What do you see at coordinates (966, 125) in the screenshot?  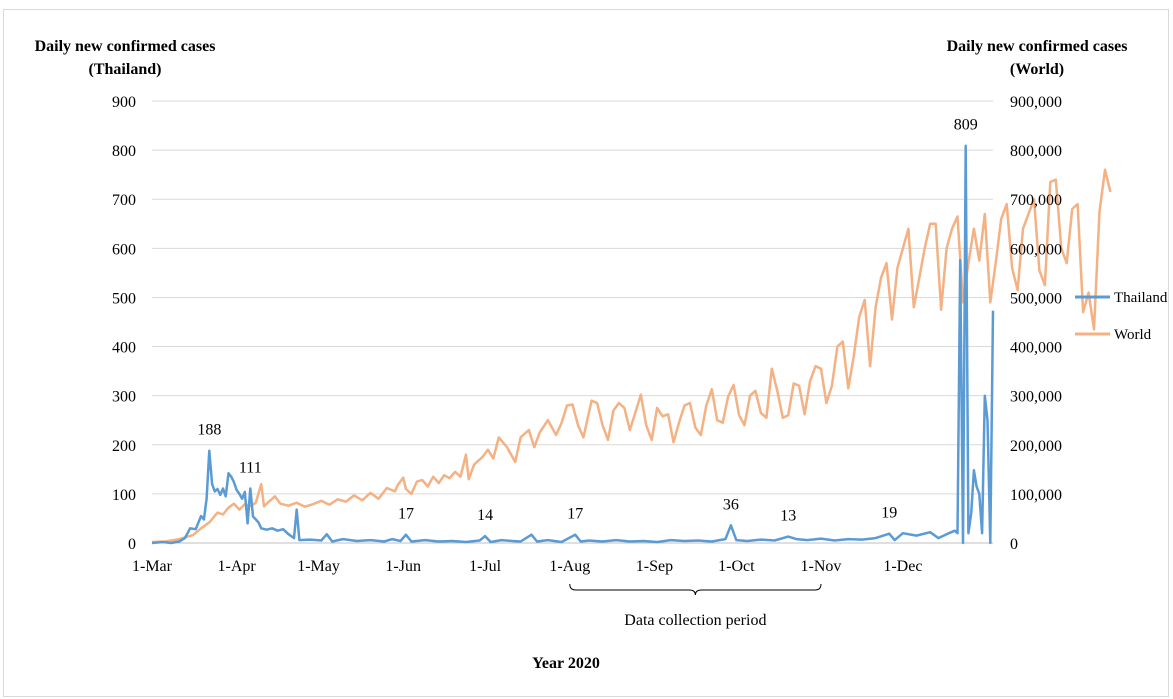 I see `data-label: 809` at bounding box center [966, 125].